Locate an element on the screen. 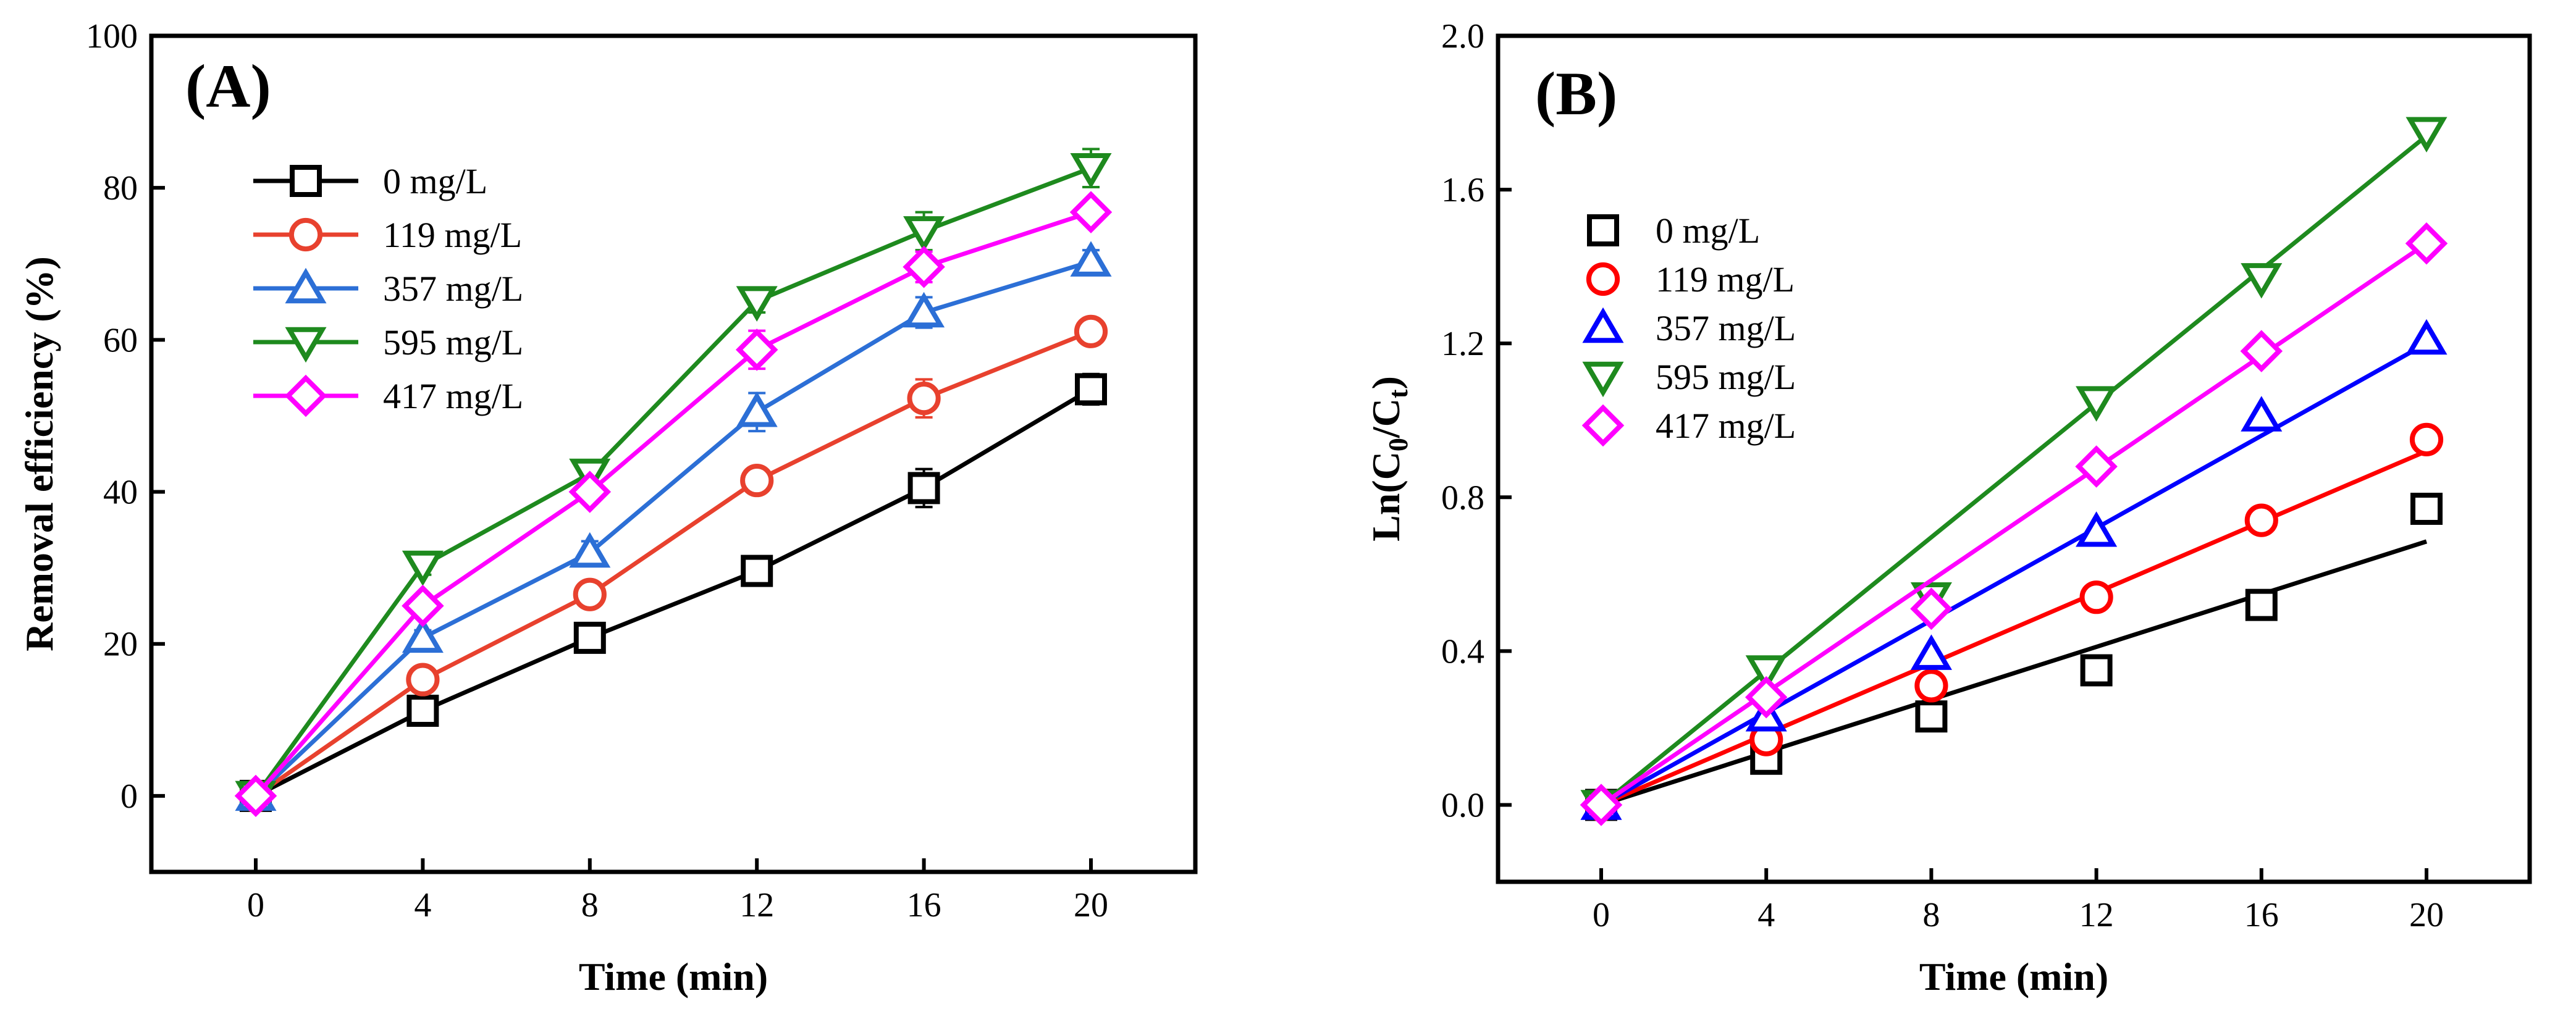 The width and height of the screenshot is (2576, 1009). y-tick-label: 100 is located at coordinates (112, 36).